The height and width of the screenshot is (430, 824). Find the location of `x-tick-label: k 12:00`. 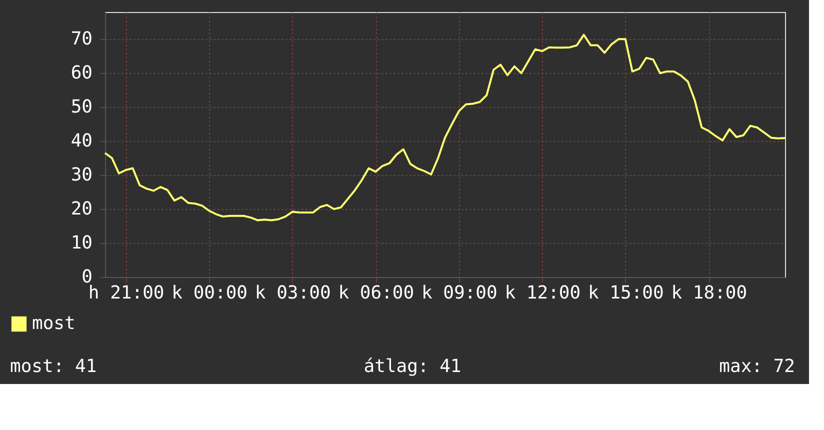

x-tick-label: k 12:00 is located at coordinates (542, 293).